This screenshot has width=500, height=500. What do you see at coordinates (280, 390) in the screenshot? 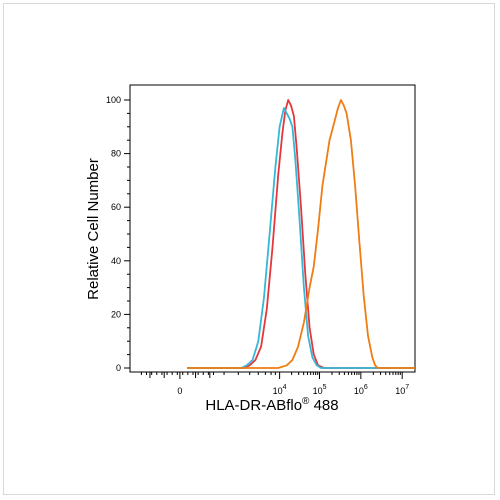
I see `x-tick-label: 10⁴` at bounding box center [280, 390].